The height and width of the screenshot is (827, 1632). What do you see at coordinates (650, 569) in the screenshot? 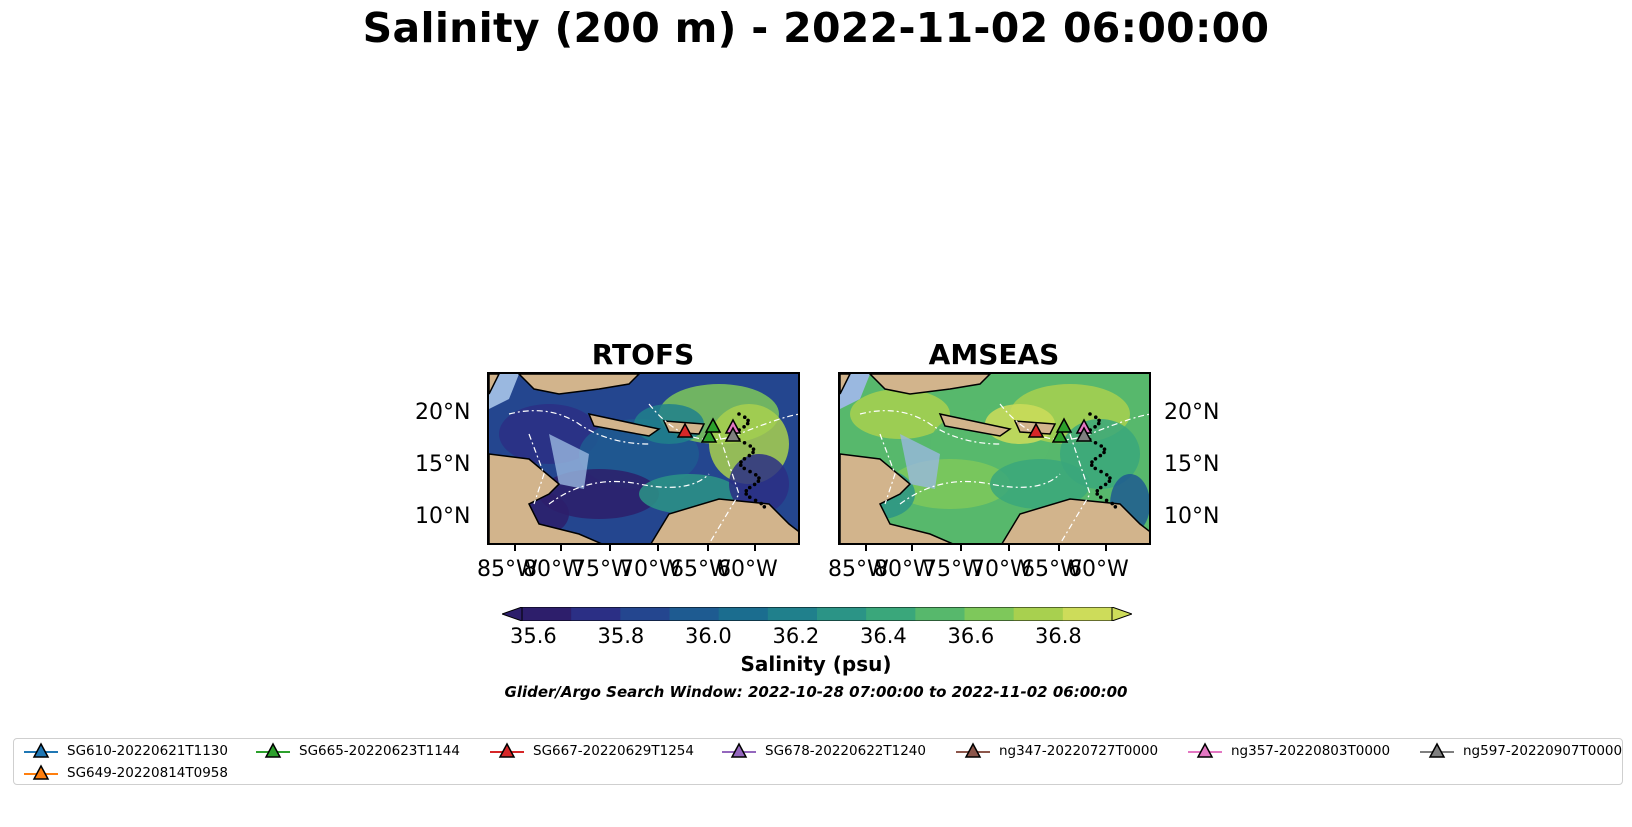
I see `lon-label-70w-rtofs: 70°W` at bounding box center [650, 569].